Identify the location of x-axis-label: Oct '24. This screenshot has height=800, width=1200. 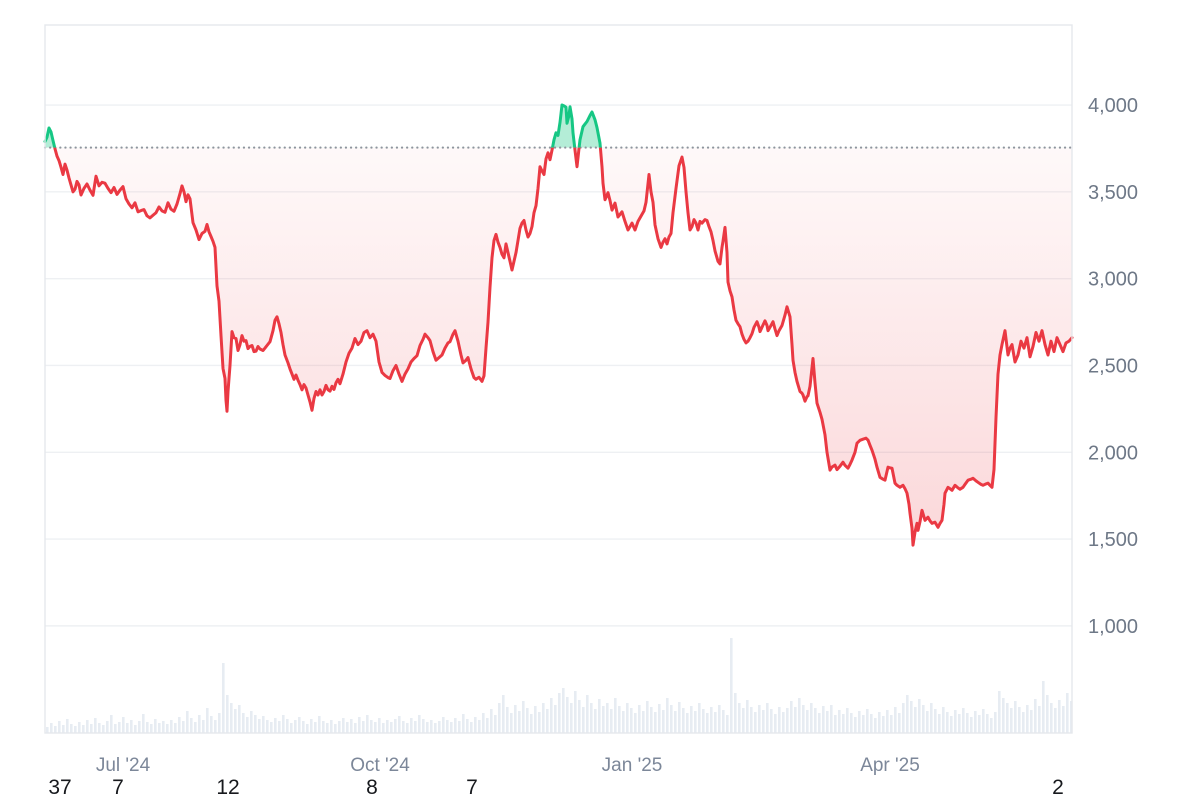
(380, 765).